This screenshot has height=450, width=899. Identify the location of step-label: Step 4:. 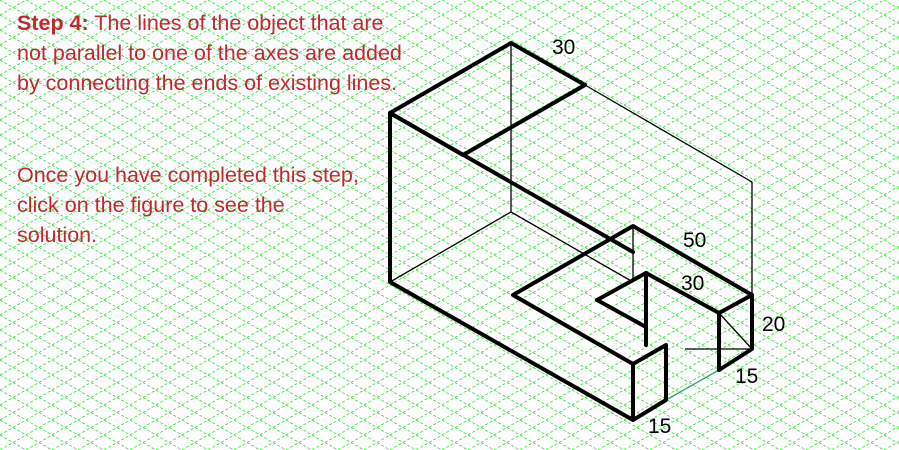
(53, 23).